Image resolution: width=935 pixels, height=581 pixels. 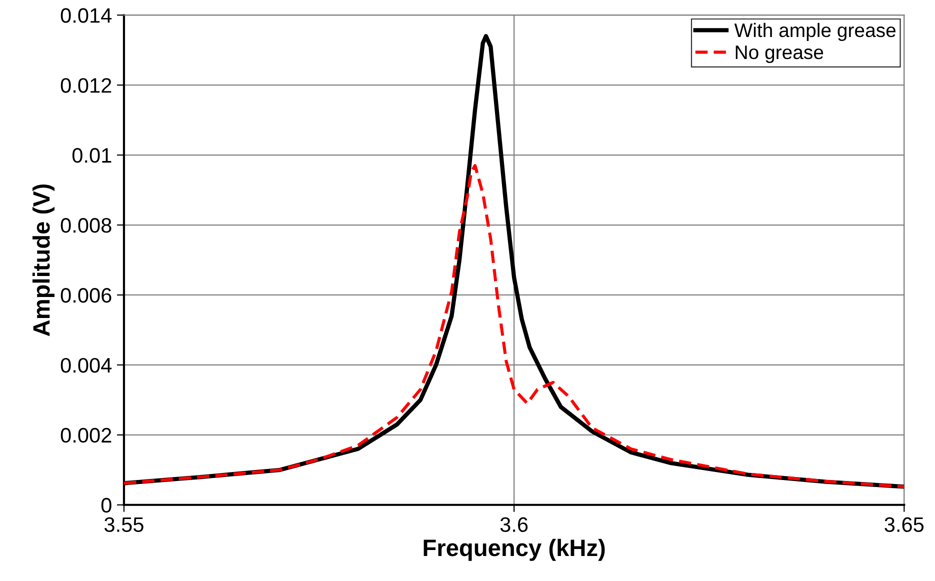 What do you see at coordinates (514, 524) in the screenshot?
I see `x-tick-label: 3.6` at bounding box center [514, 524].